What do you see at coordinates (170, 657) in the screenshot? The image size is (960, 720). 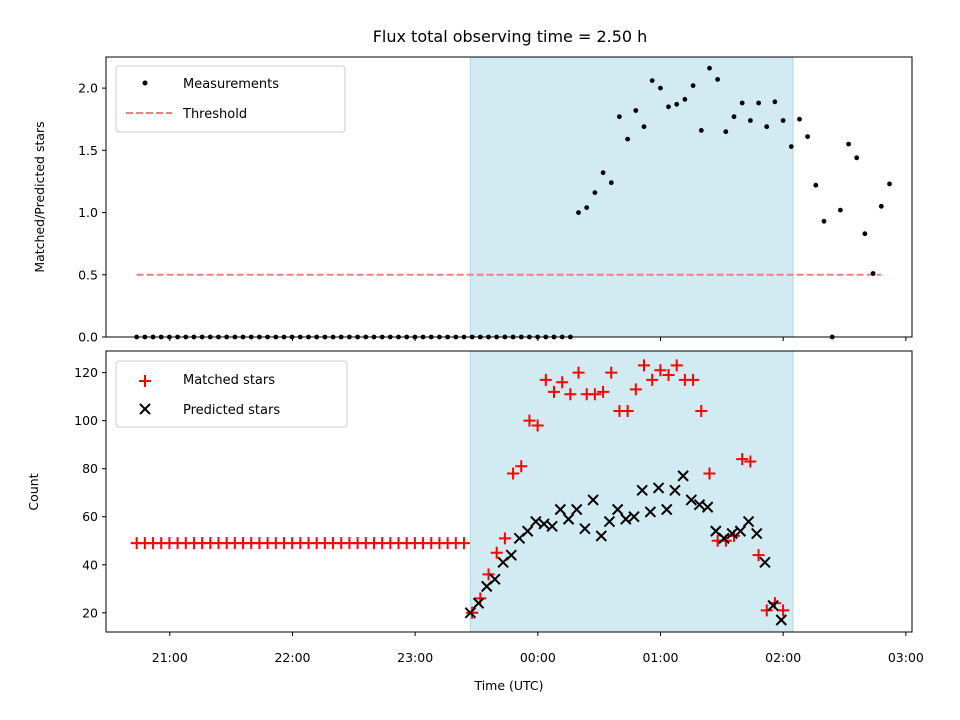 I see `x-tick-label: 21:00` at bounding box center [170, 657].